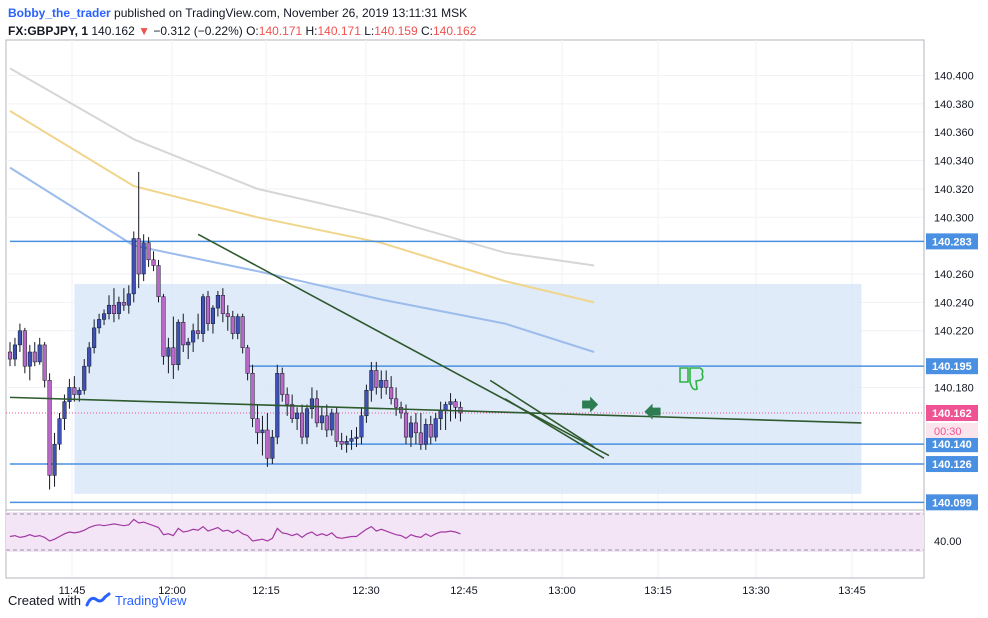  What do you see at coordinates (852, 591) in the screenshot?
I see `x-tick-label: 13:45` at bounding box center [852, 591].